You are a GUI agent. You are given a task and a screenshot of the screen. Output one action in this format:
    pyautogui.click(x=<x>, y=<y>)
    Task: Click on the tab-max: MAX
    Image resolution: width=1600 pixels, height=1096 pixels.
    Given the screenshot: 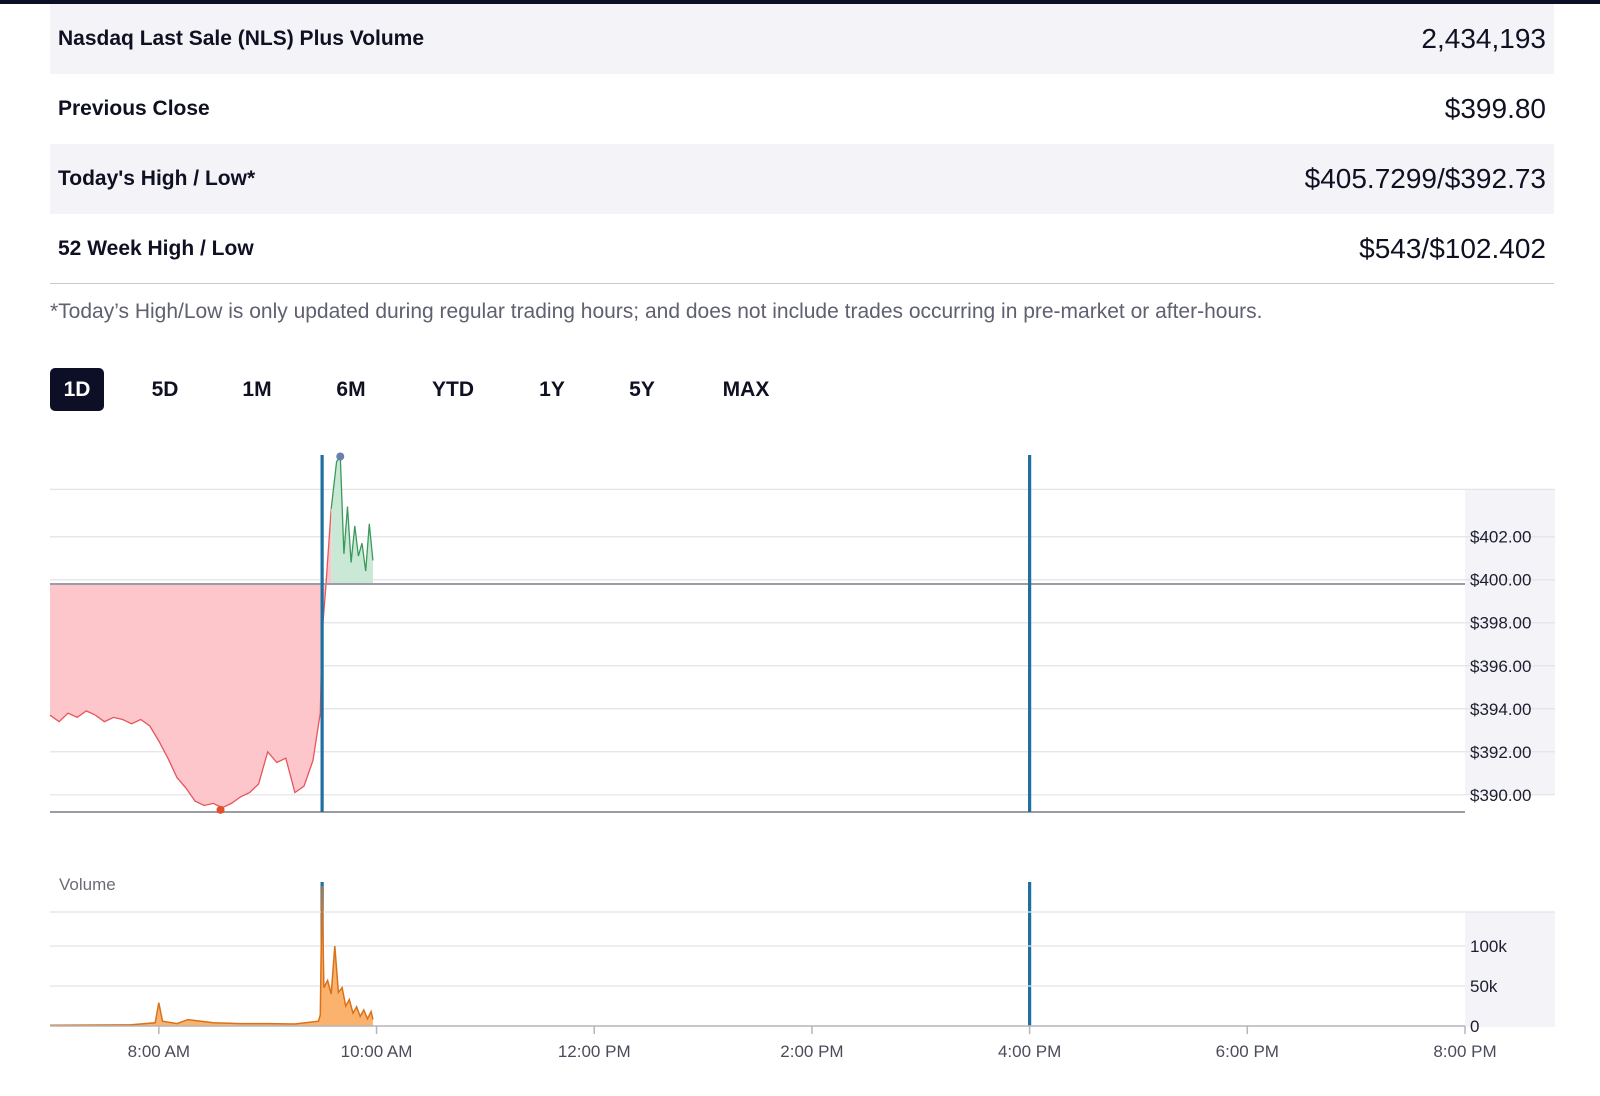 What is the action you would take?
    pyautogui.click(x=746, y=389)
    